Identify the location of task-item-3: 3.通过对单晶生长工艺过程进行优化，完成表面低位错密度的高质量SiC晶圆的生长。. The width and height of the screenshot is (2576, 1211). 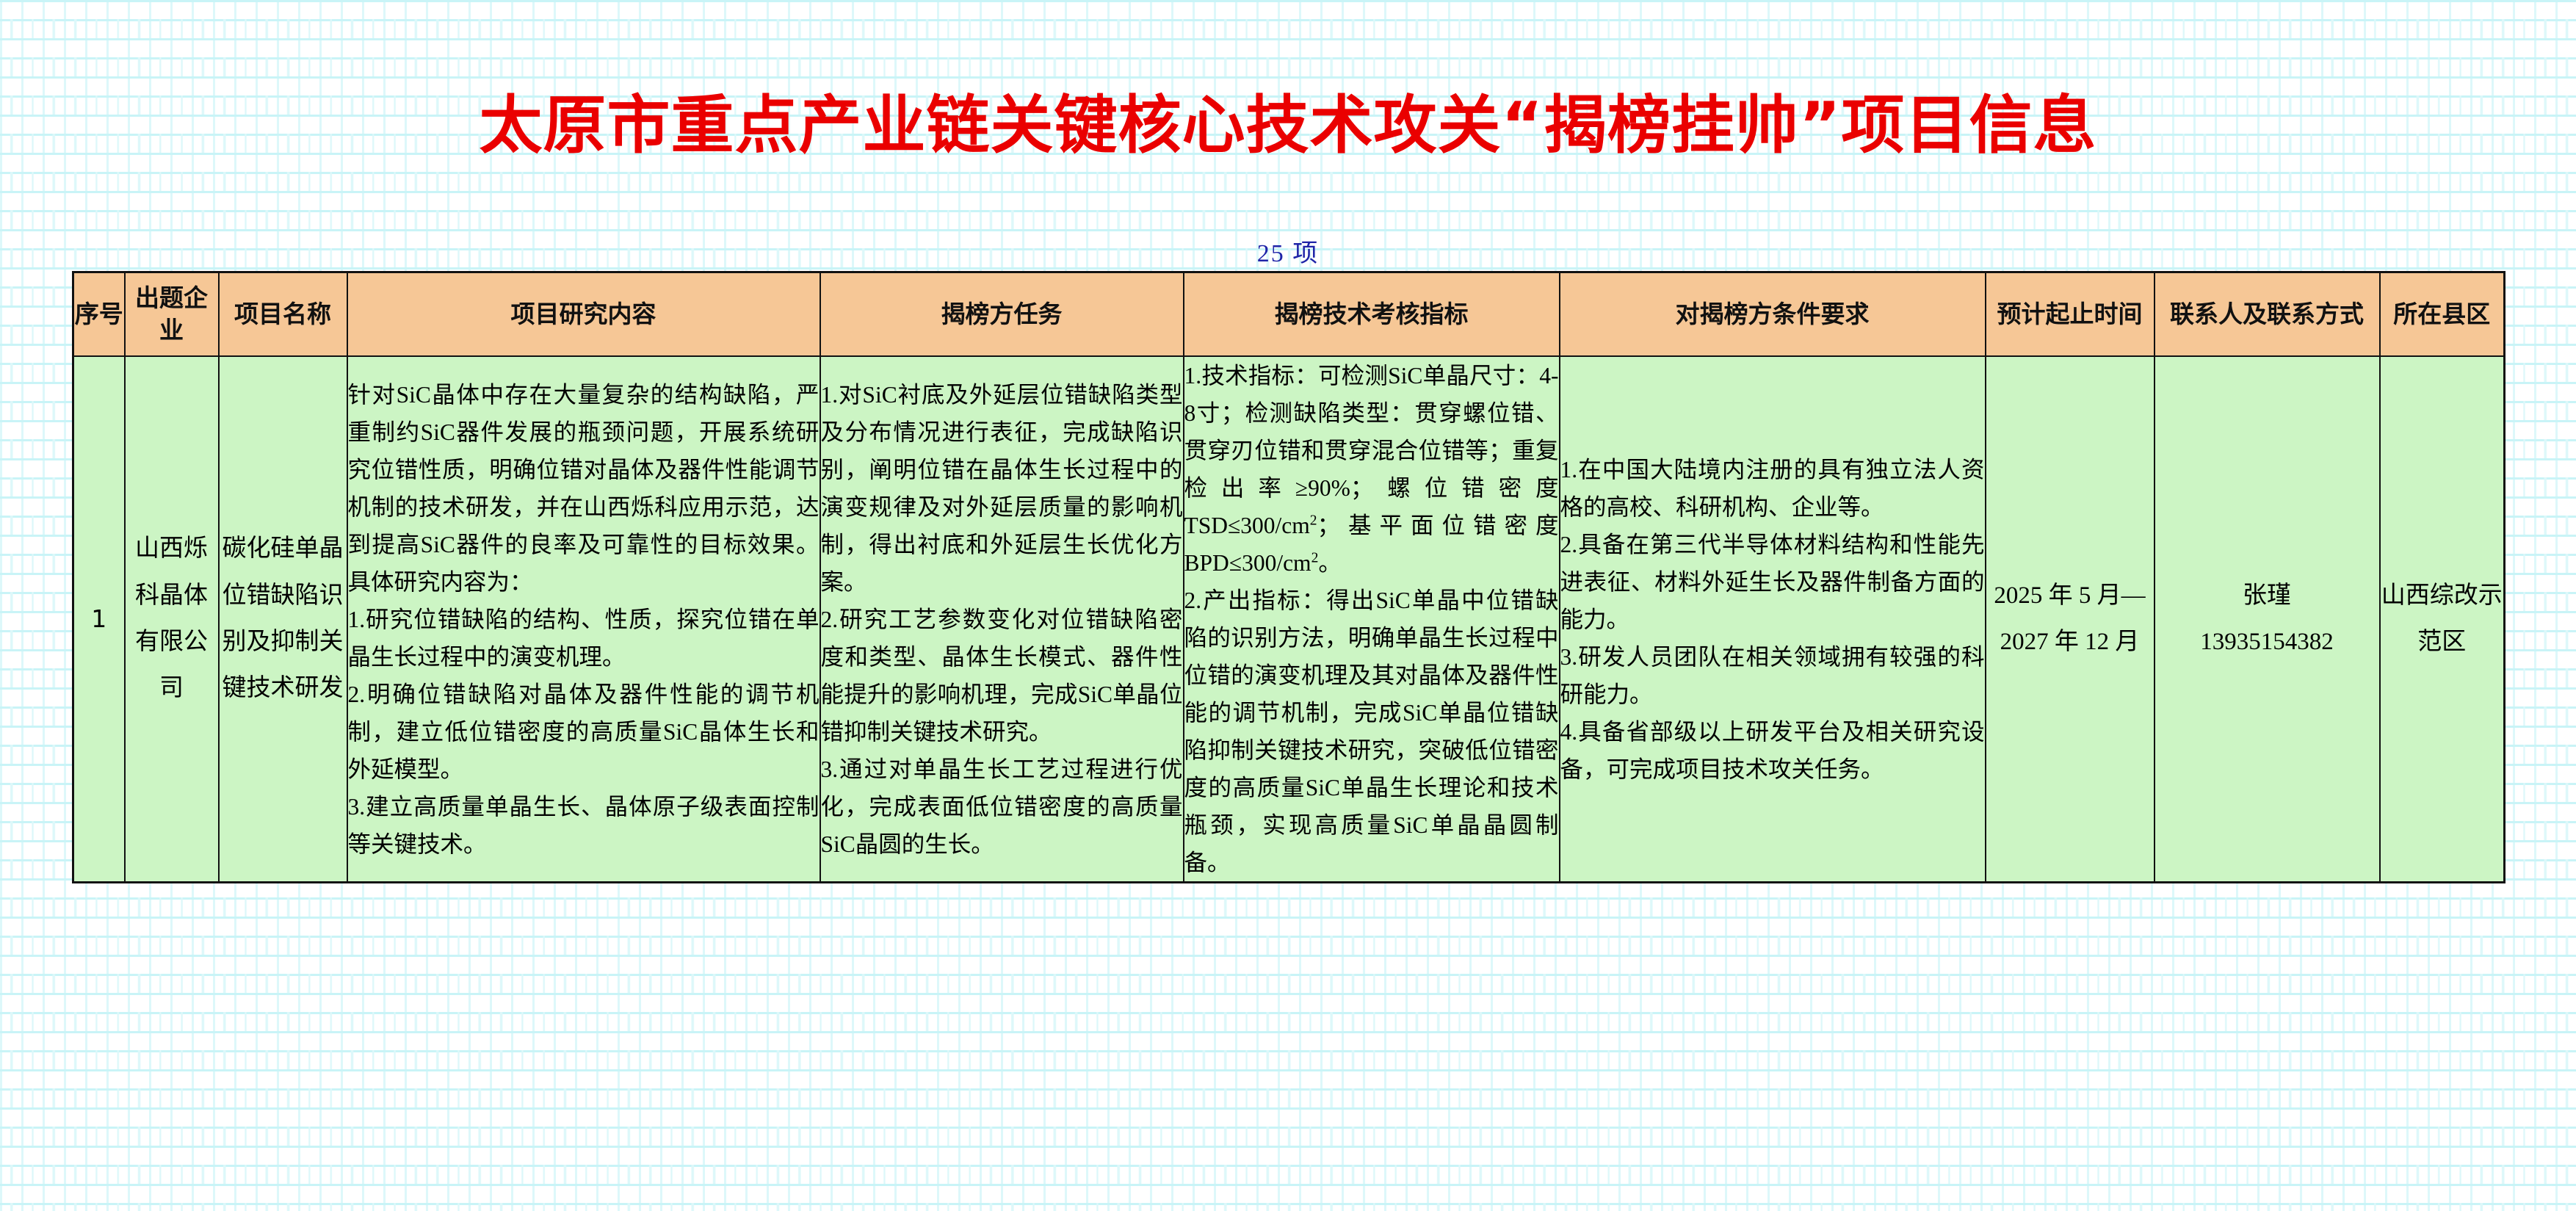
(1001, 807).